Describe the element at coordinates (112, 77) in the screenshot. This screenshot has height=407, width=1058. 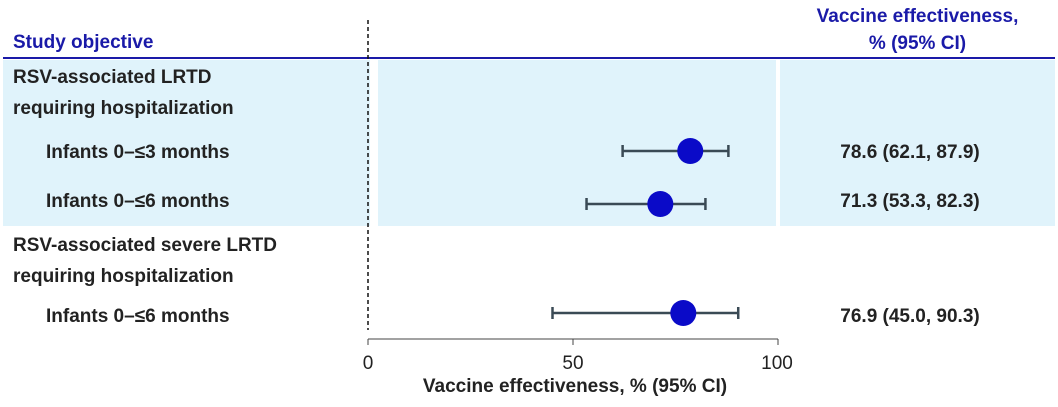
I see `group-1-title-line-1: RSV-associated LRTD` at that location.